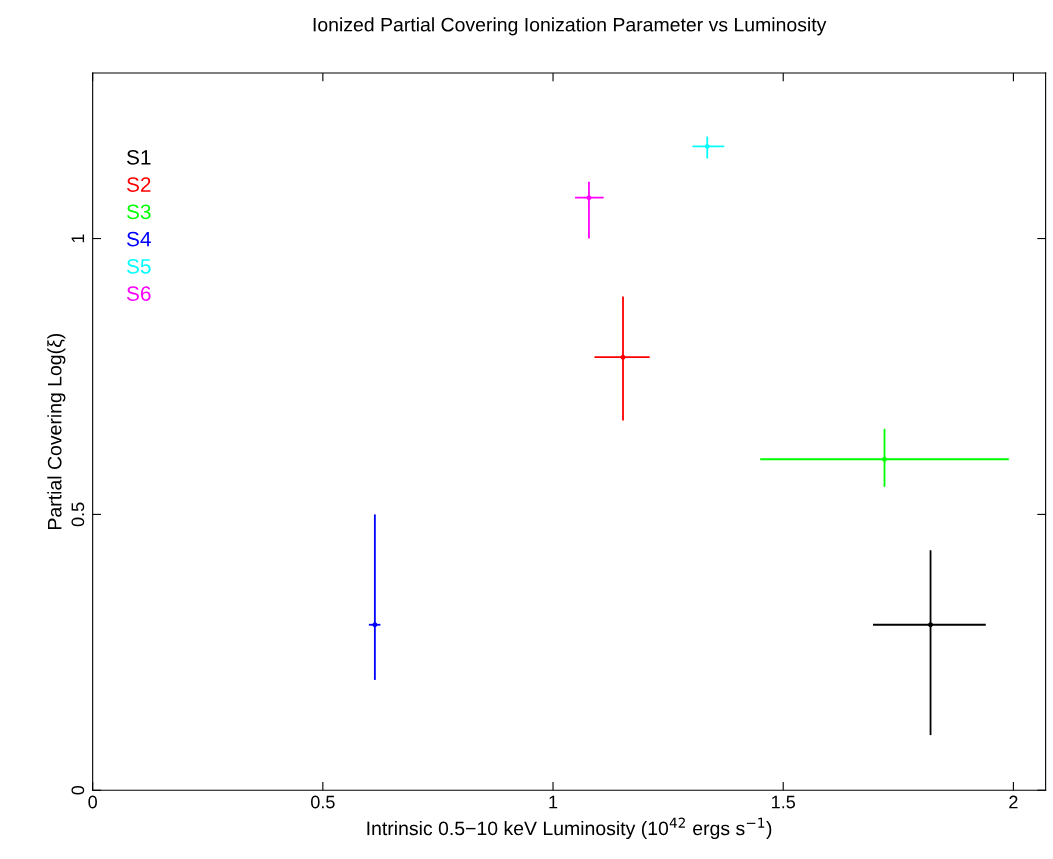 The height and width of the screenshot is (859, 1053). I want to click on y-tick-label: 1, so click(78, 238).